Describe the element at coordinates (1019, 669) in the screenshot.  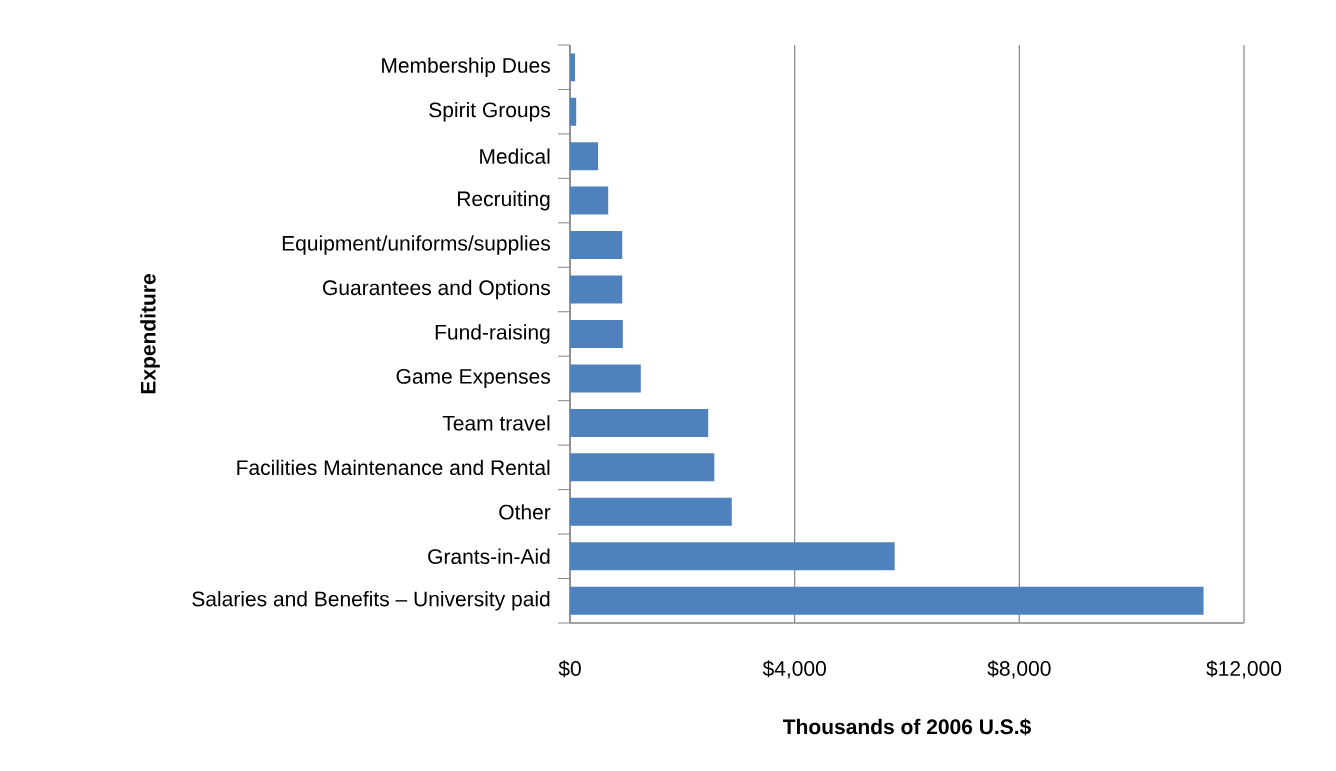
I see `x-tick-label: $8,000` at that location.